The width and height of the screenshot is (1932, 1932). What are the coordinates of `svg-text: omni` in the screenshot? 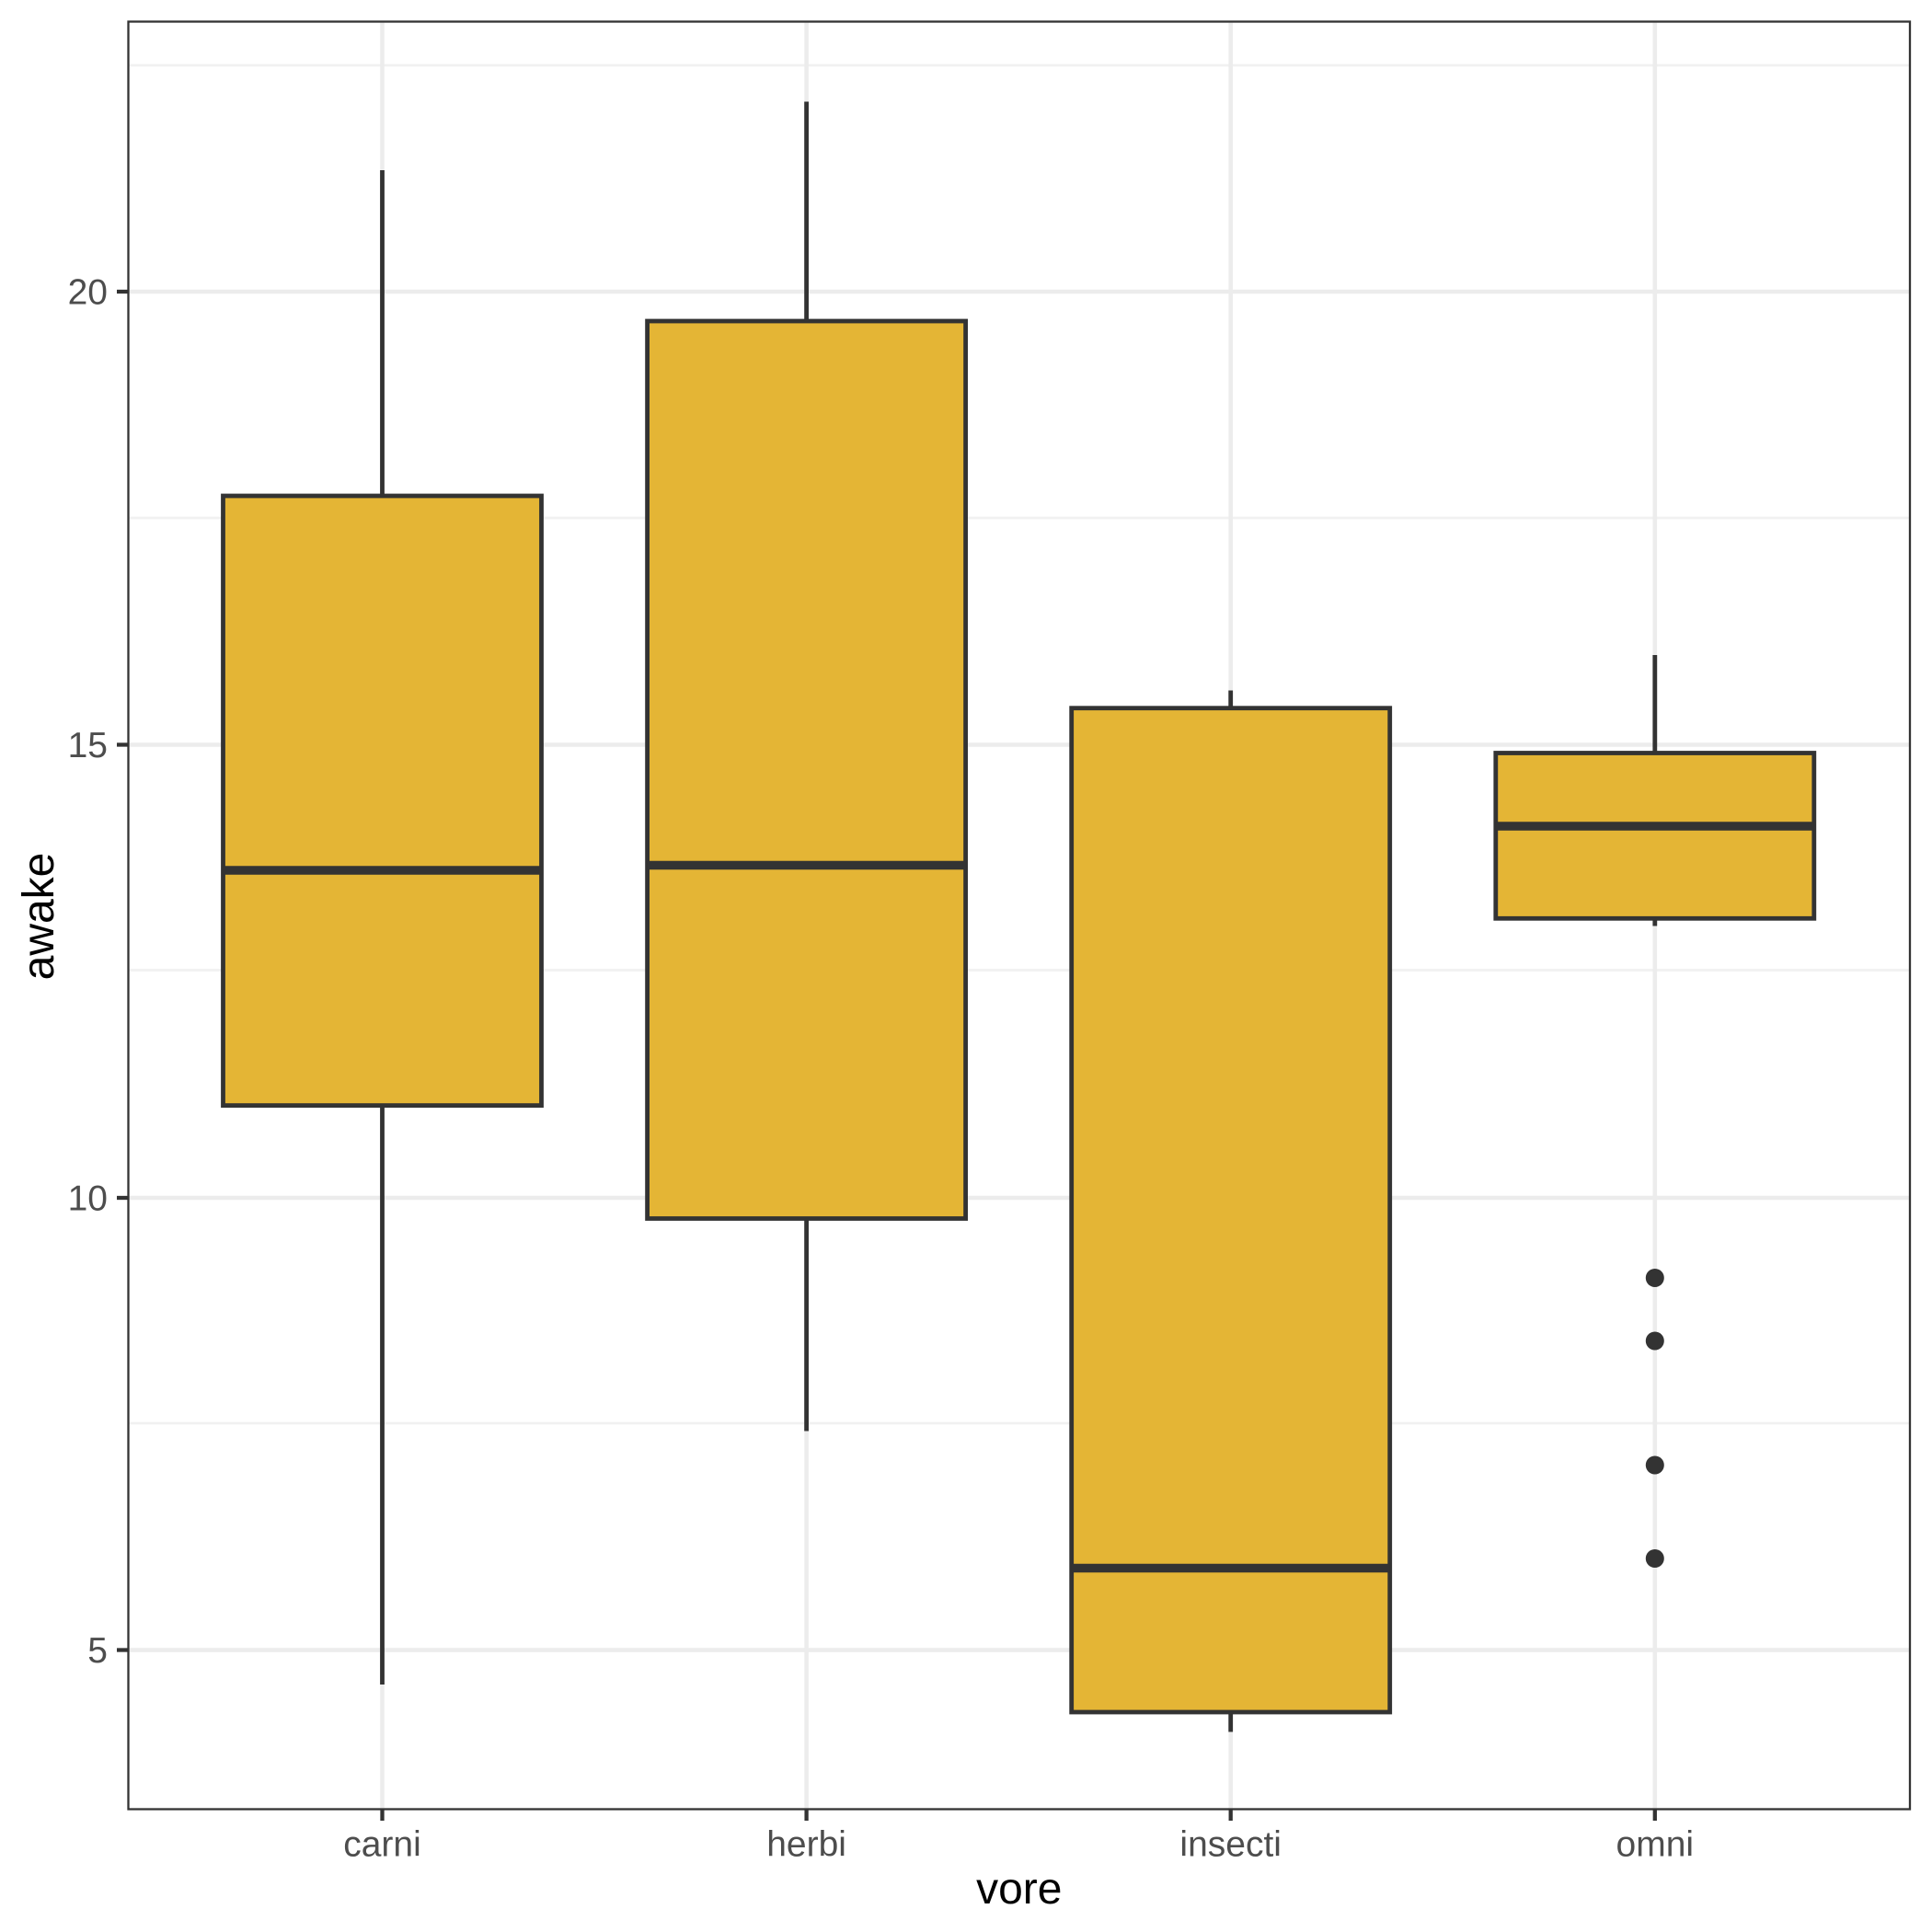 It's located at (1655, 1845).